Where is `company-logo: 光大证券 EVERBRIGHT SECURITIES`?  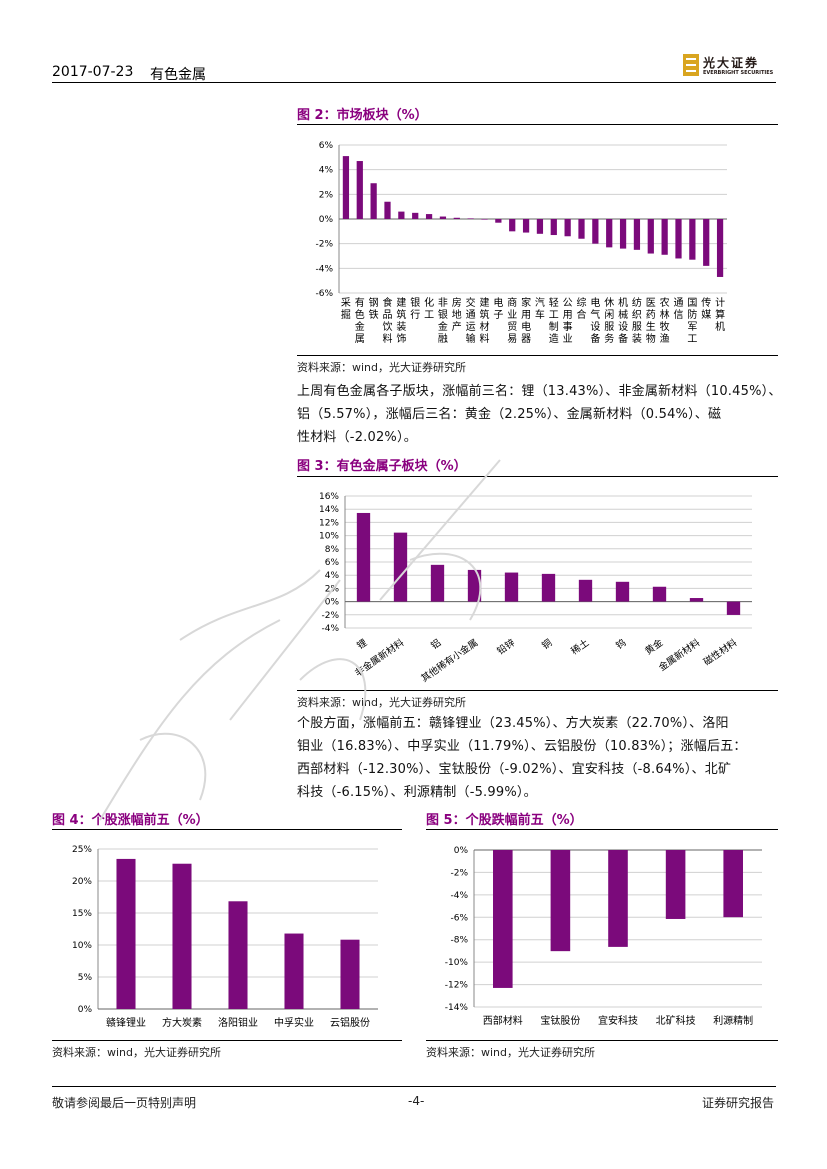 company-logo: 光大证券 EVERBRIGHT SECURITIES is located at coordinates (731, 67).